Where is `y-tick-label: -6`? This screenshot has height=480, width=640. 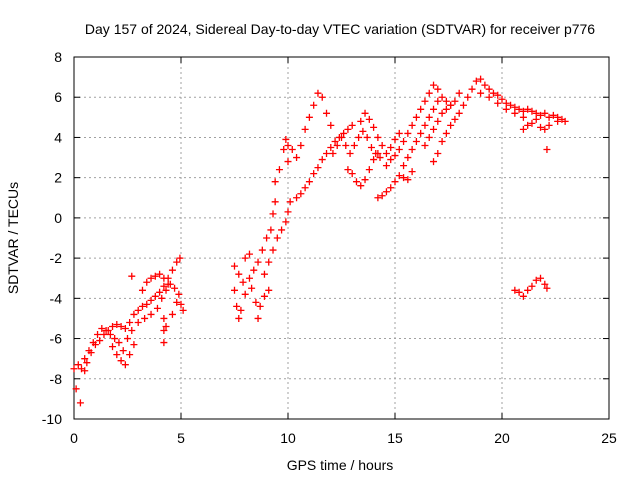 y-tick-label: -6 is located at coordinates (56, 339).